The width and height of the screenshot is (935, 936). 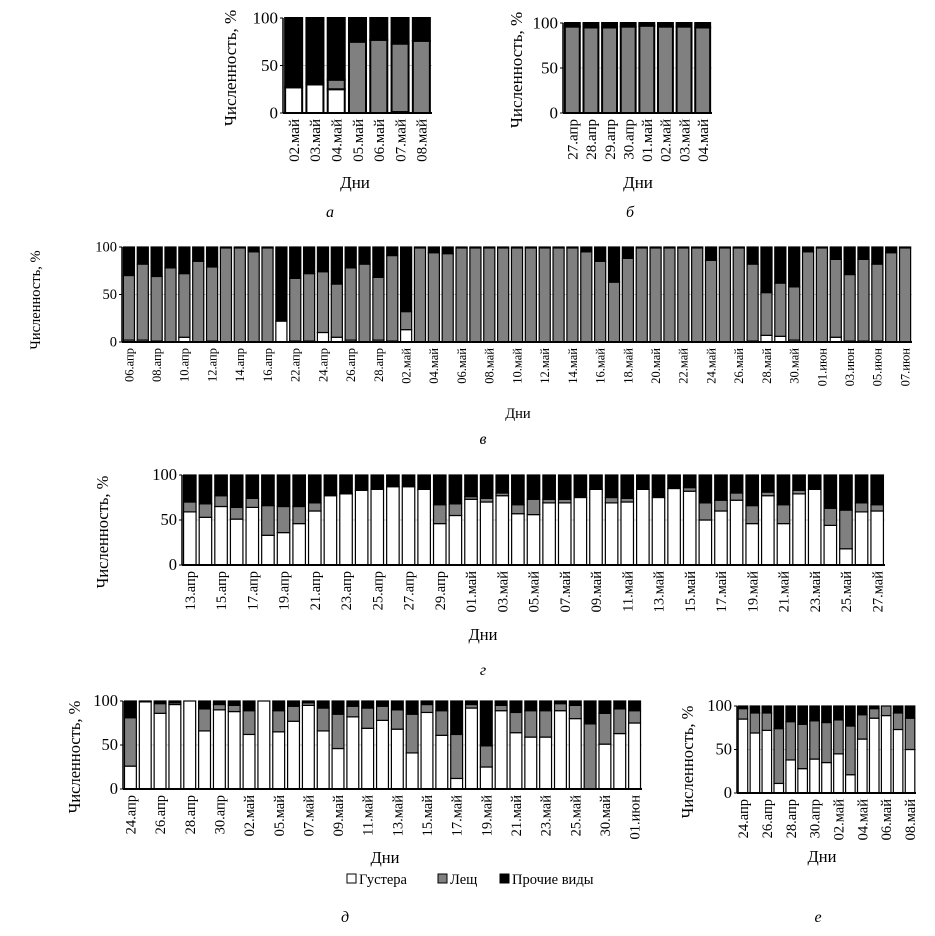 I want to click on x-tick-label: 04.май, so click(x=704, y=140).